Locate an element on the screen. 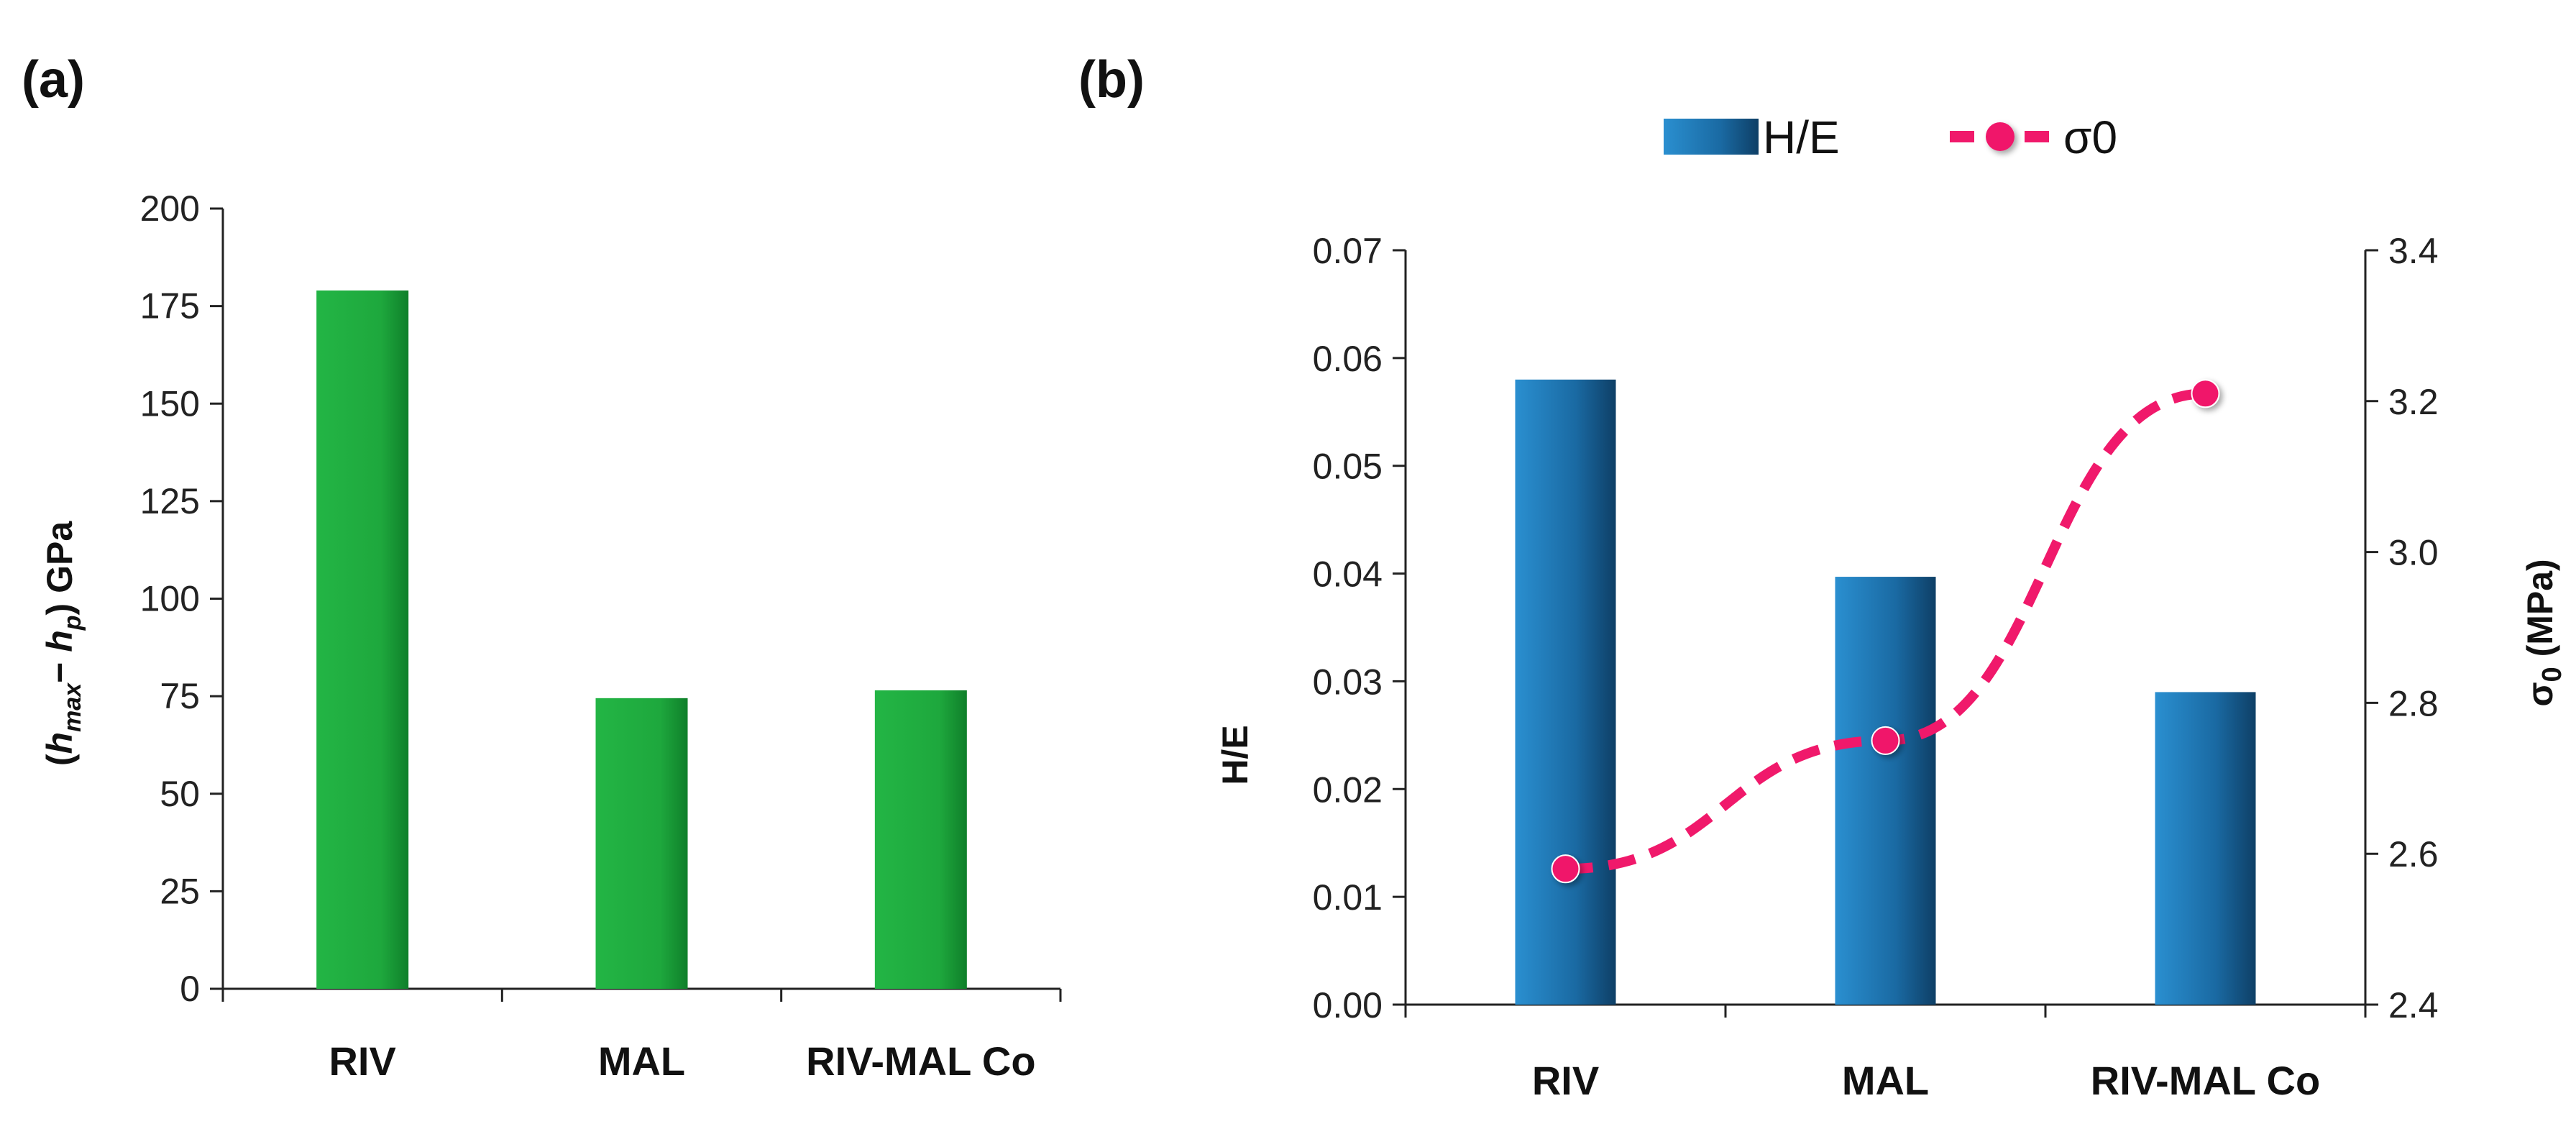  panel-b-left-axis-label: H/E is located at coordinates (1235, 755).